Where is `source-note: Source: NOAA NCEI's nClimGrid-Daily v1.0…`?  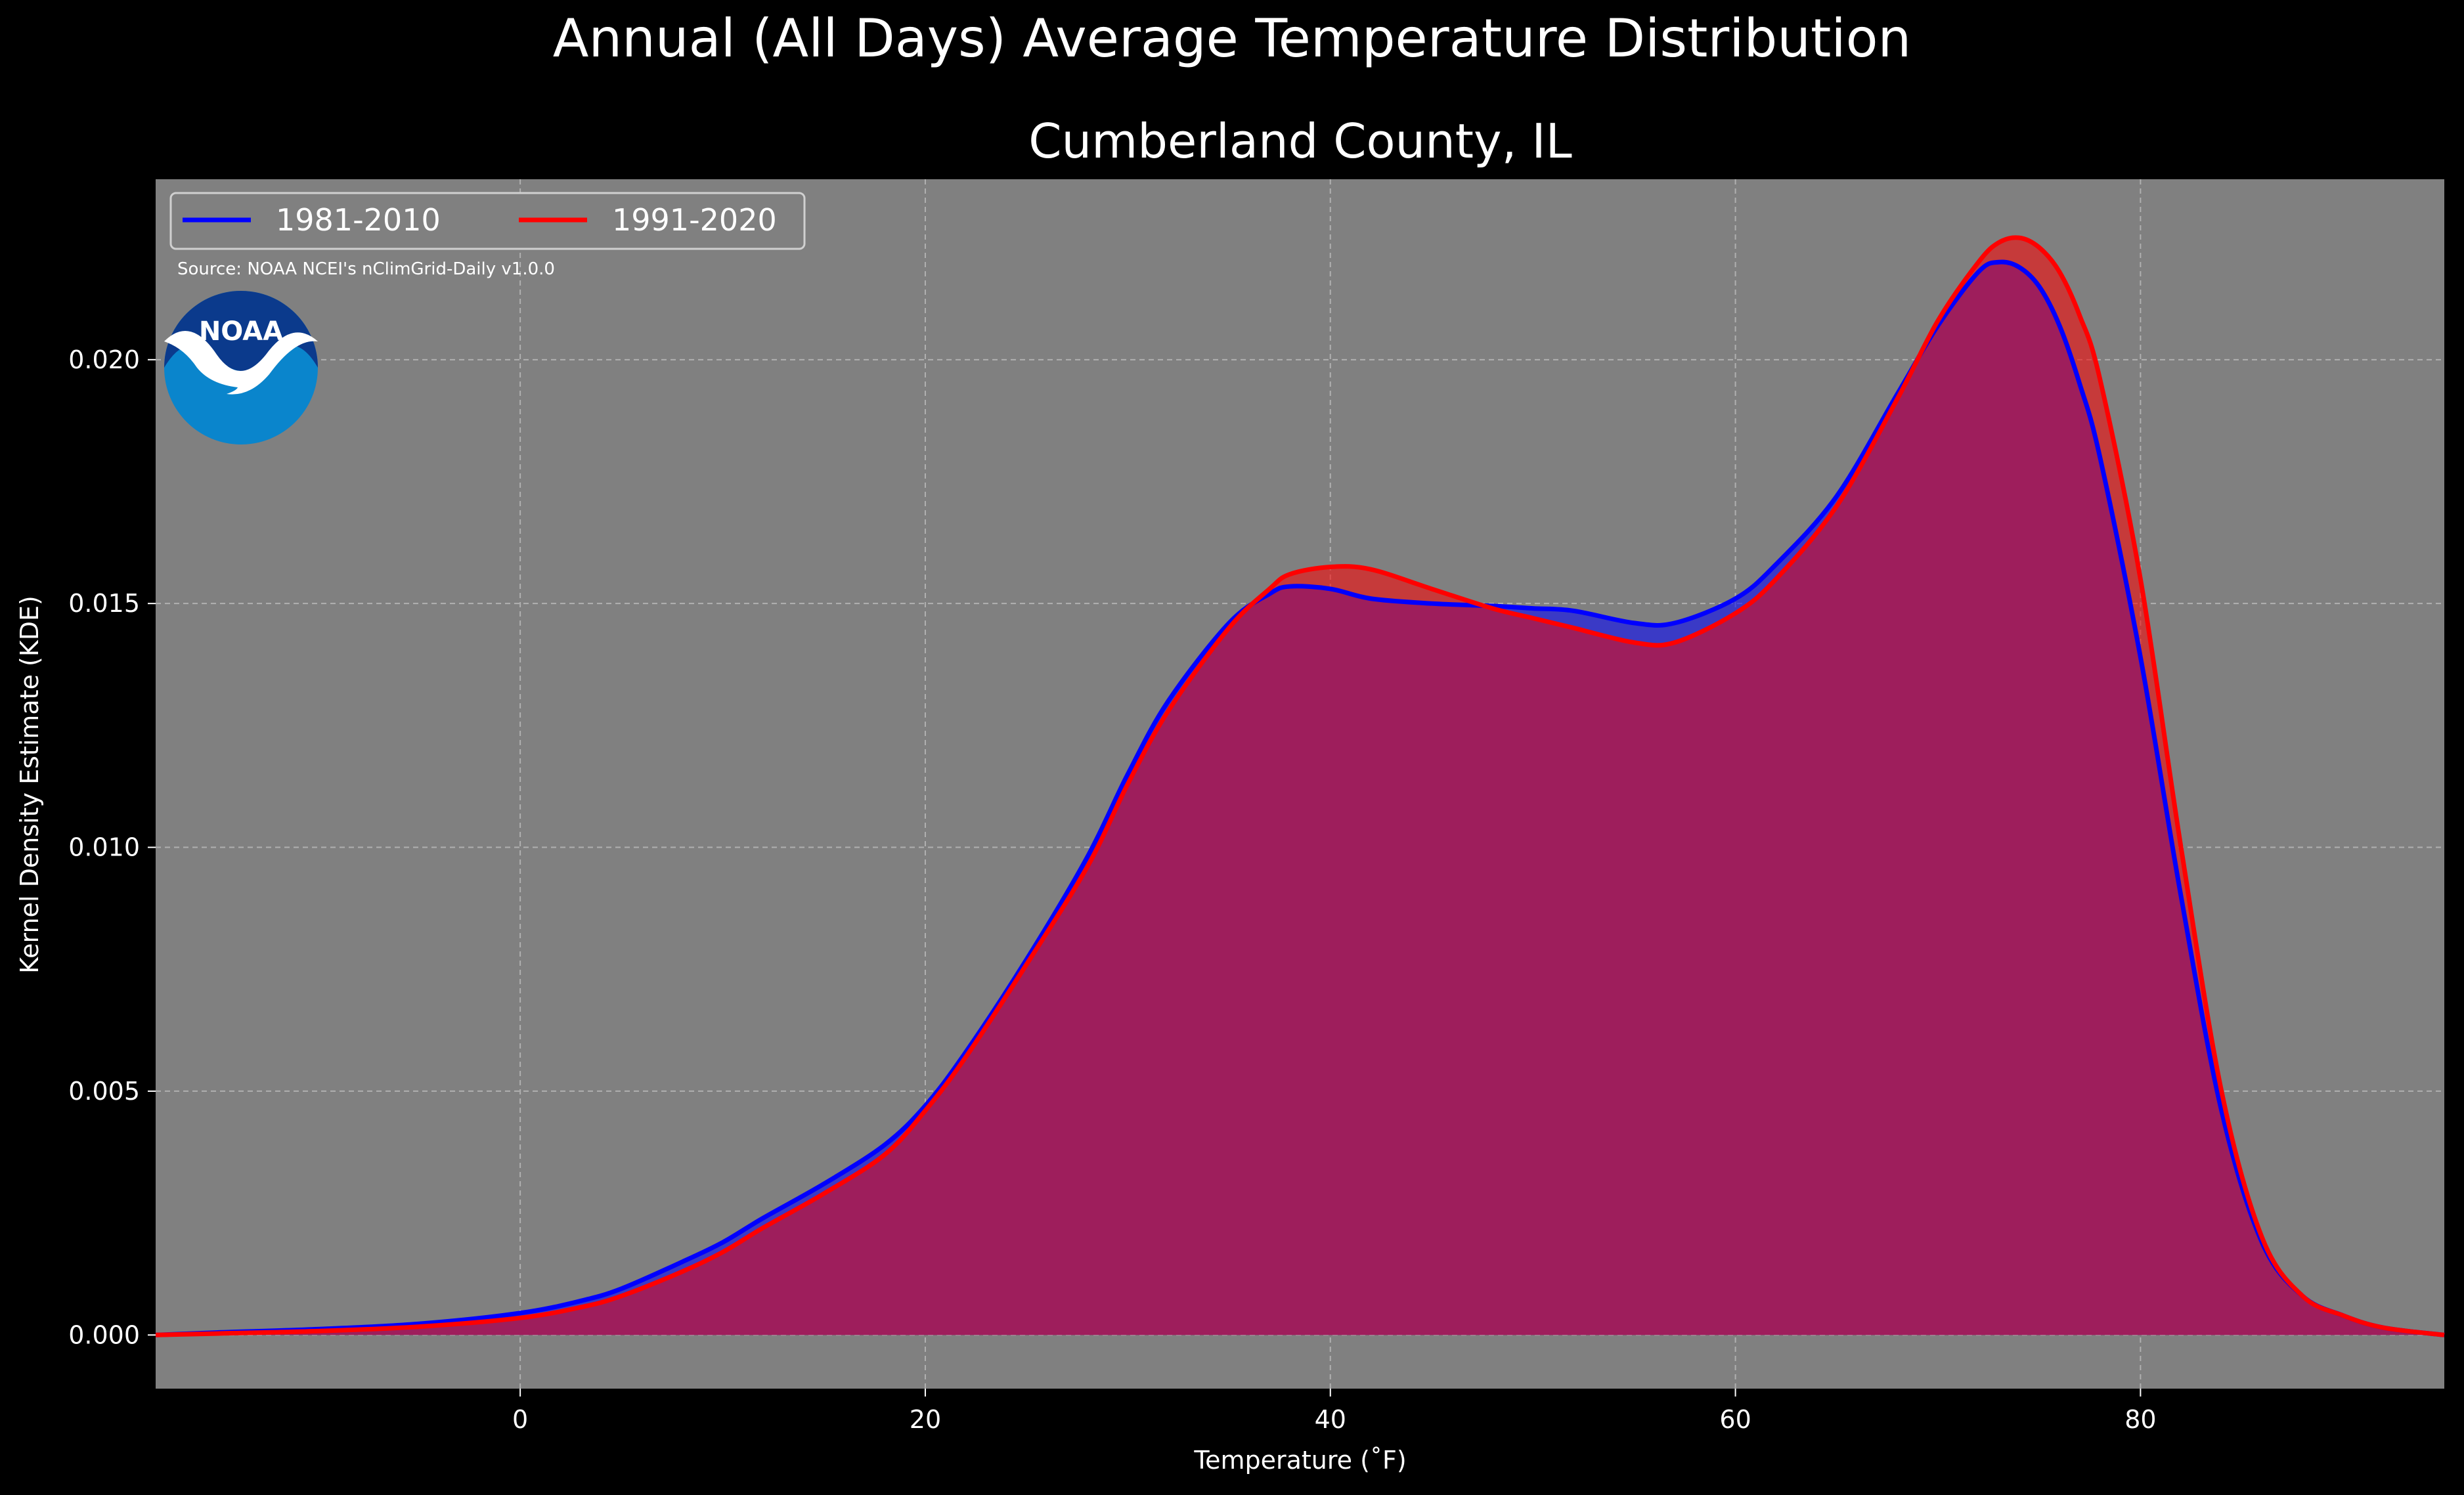 source-note: Source: NOAA NCEI's nClimGrid-Daily v1.0… is located at coordinates (366, 269).